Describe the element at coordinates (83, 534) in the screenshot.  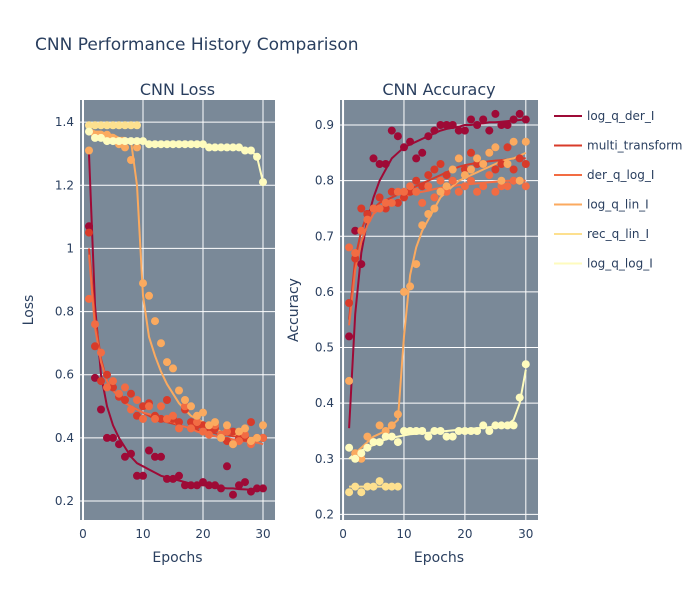
I see `loss-x-tick-label: 0` at that location.